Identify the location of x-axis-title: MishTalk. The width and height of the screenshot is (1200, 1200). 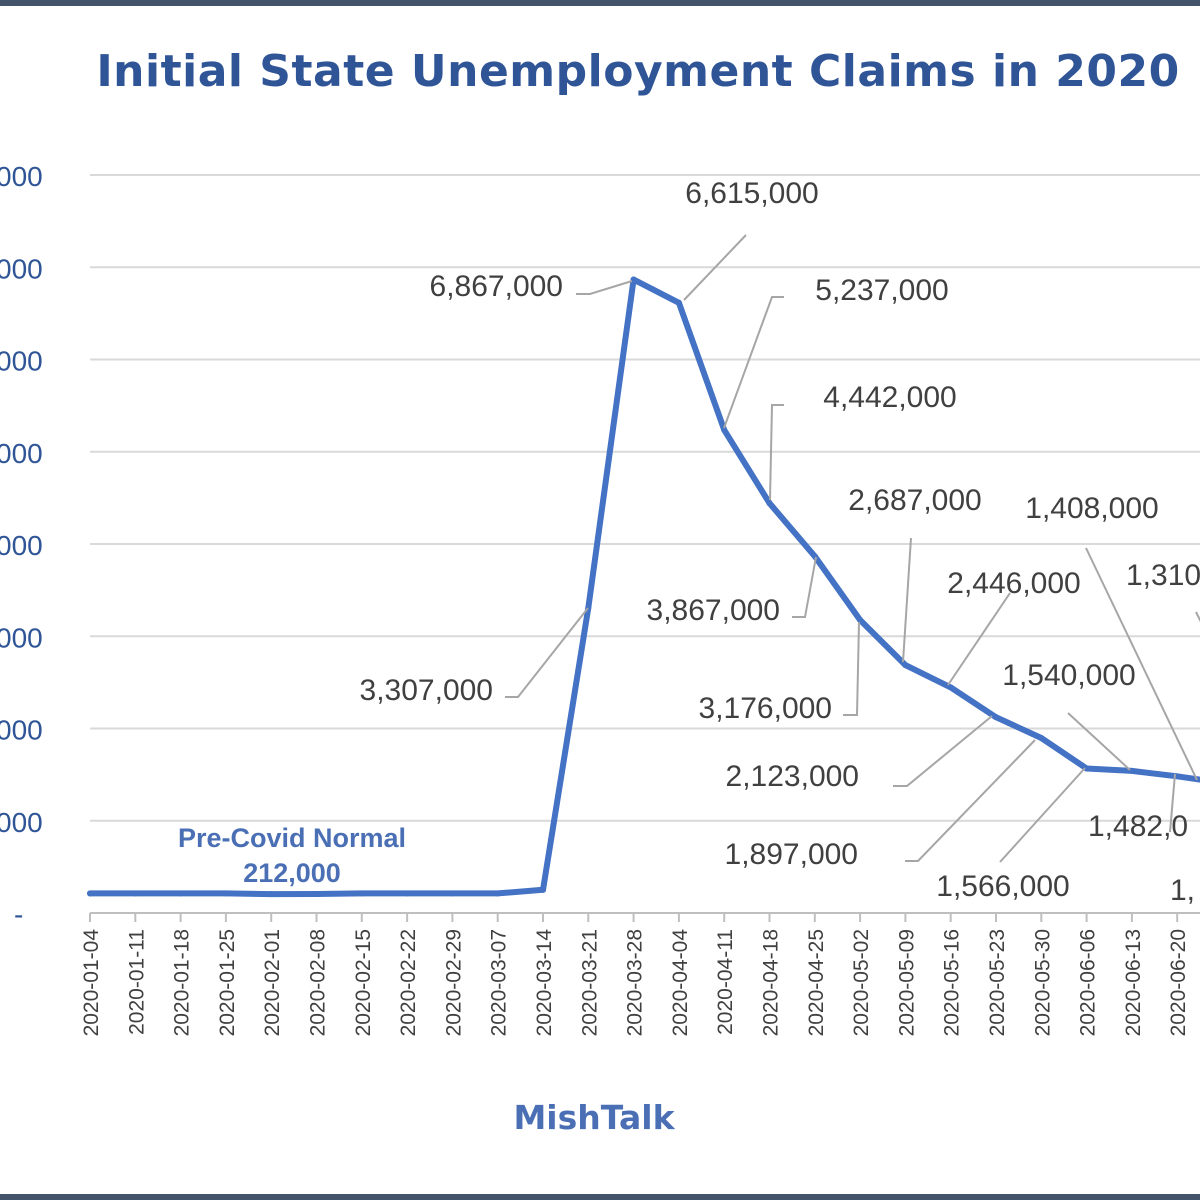
(594, 1117).